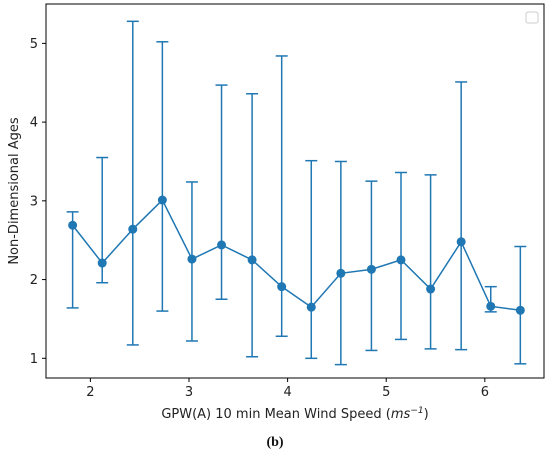  I want to click on legend-box, so click(532, 17).